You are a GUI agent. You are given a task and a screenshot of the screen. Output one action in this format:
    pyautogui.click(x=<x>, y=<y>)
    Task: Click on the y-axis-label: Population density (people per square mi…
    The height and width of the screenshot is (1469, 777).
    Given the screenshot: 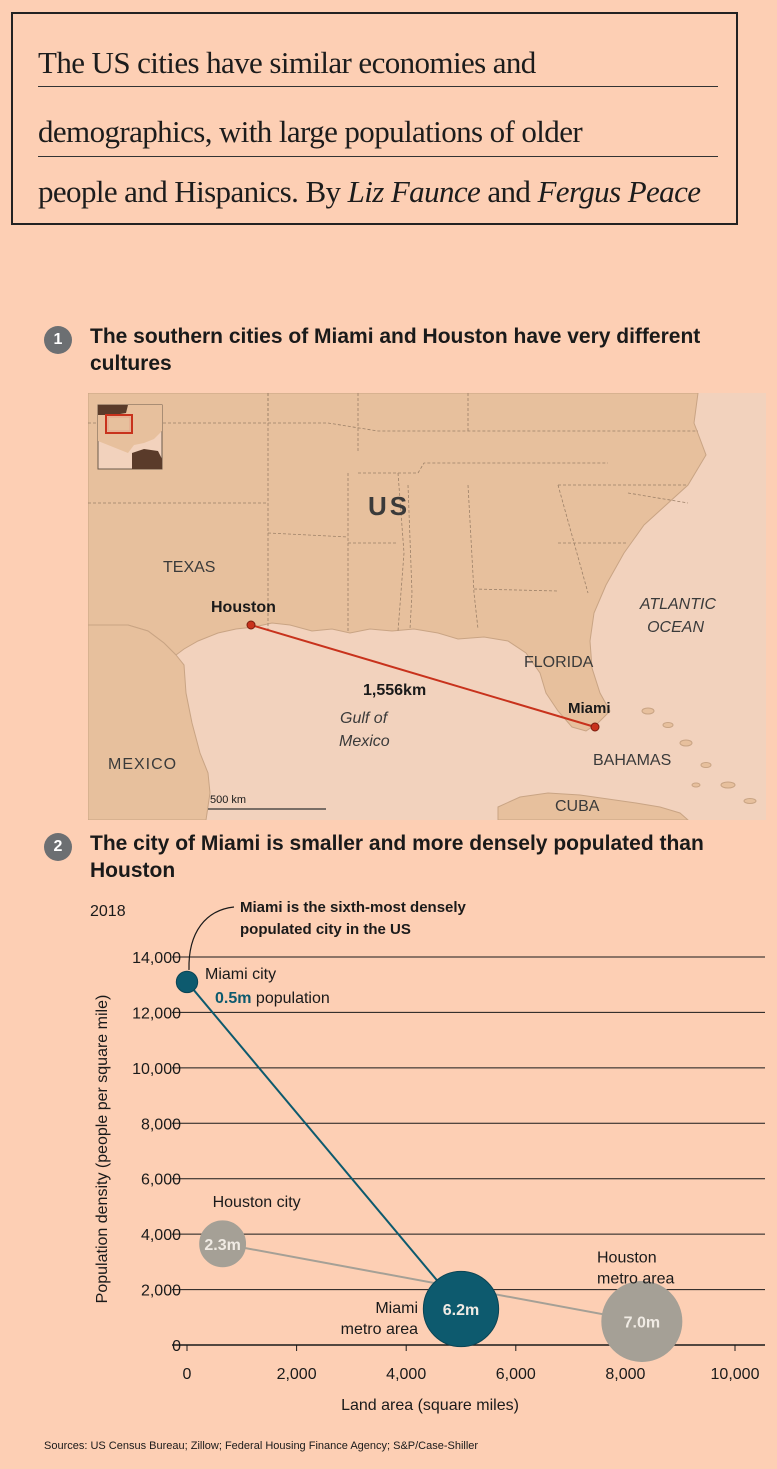 What is the action you would take?
    pyautogui.click(x=102, y=1149)
    